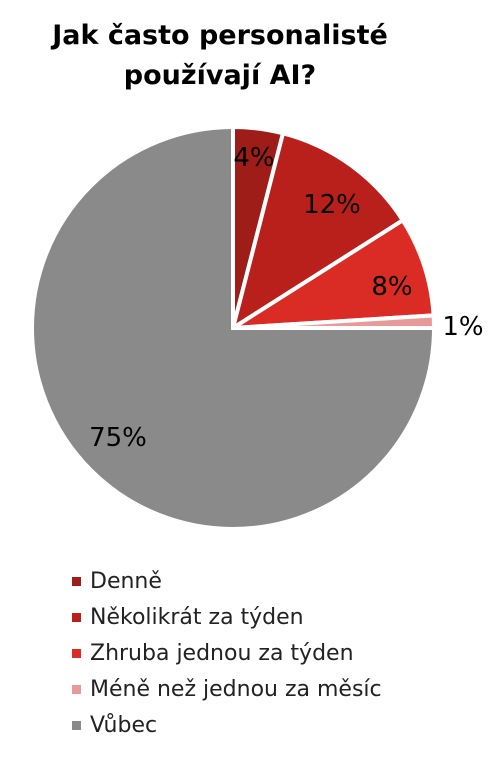  What do you see at coordinates (197, 617) in the screenshot?
I see `legend-label: Několikrát za týden` at bounding box center [197, 617].